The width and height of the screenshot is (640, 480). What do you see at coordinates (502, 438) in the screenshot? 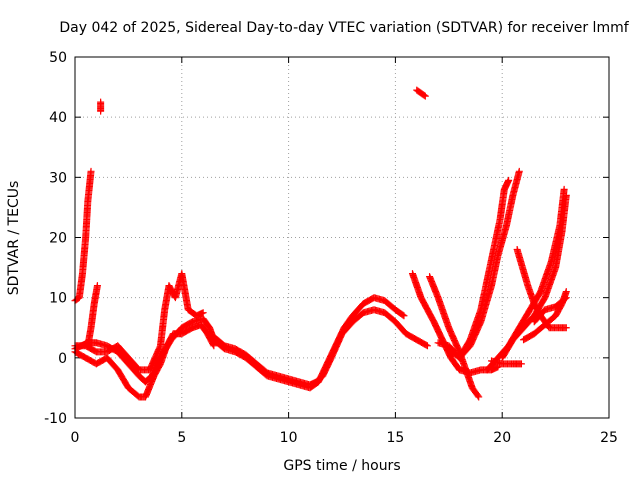
I see `x-tick-label: 20` at bounding box center [502, 438].